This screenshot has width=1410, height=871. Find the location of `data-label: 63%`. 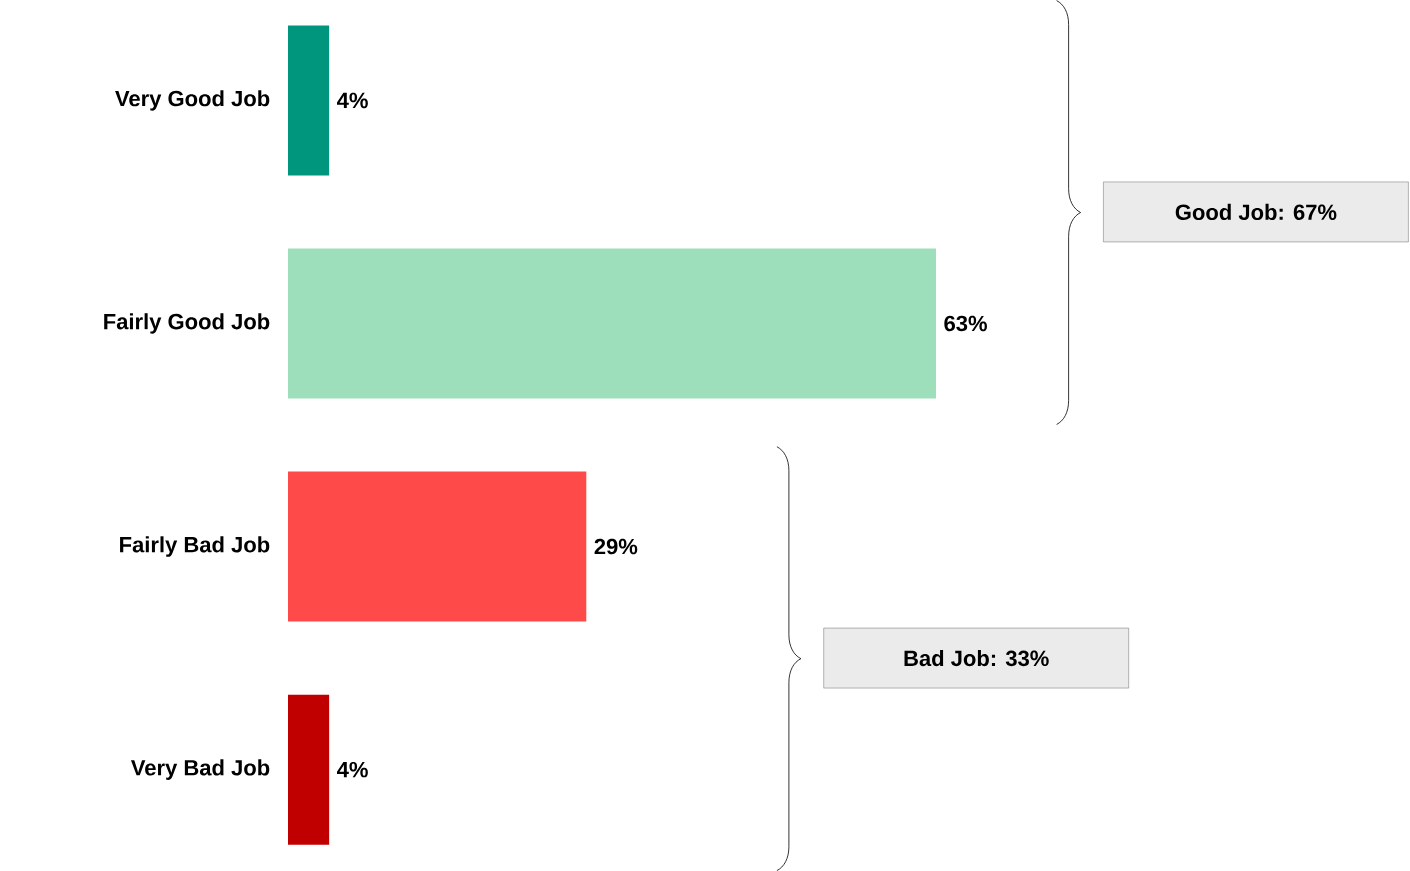

data-label: 63% is located at coordinates (965, 323).